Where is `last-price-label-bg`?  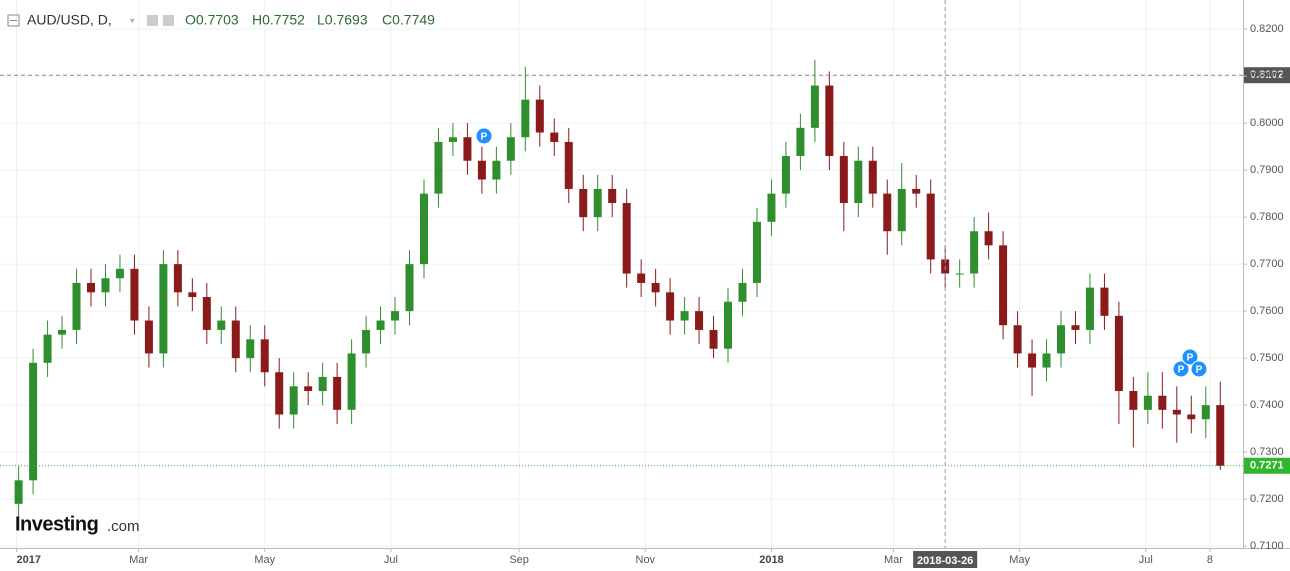 last-price-label-bg is located at coordinates (1267, 465).